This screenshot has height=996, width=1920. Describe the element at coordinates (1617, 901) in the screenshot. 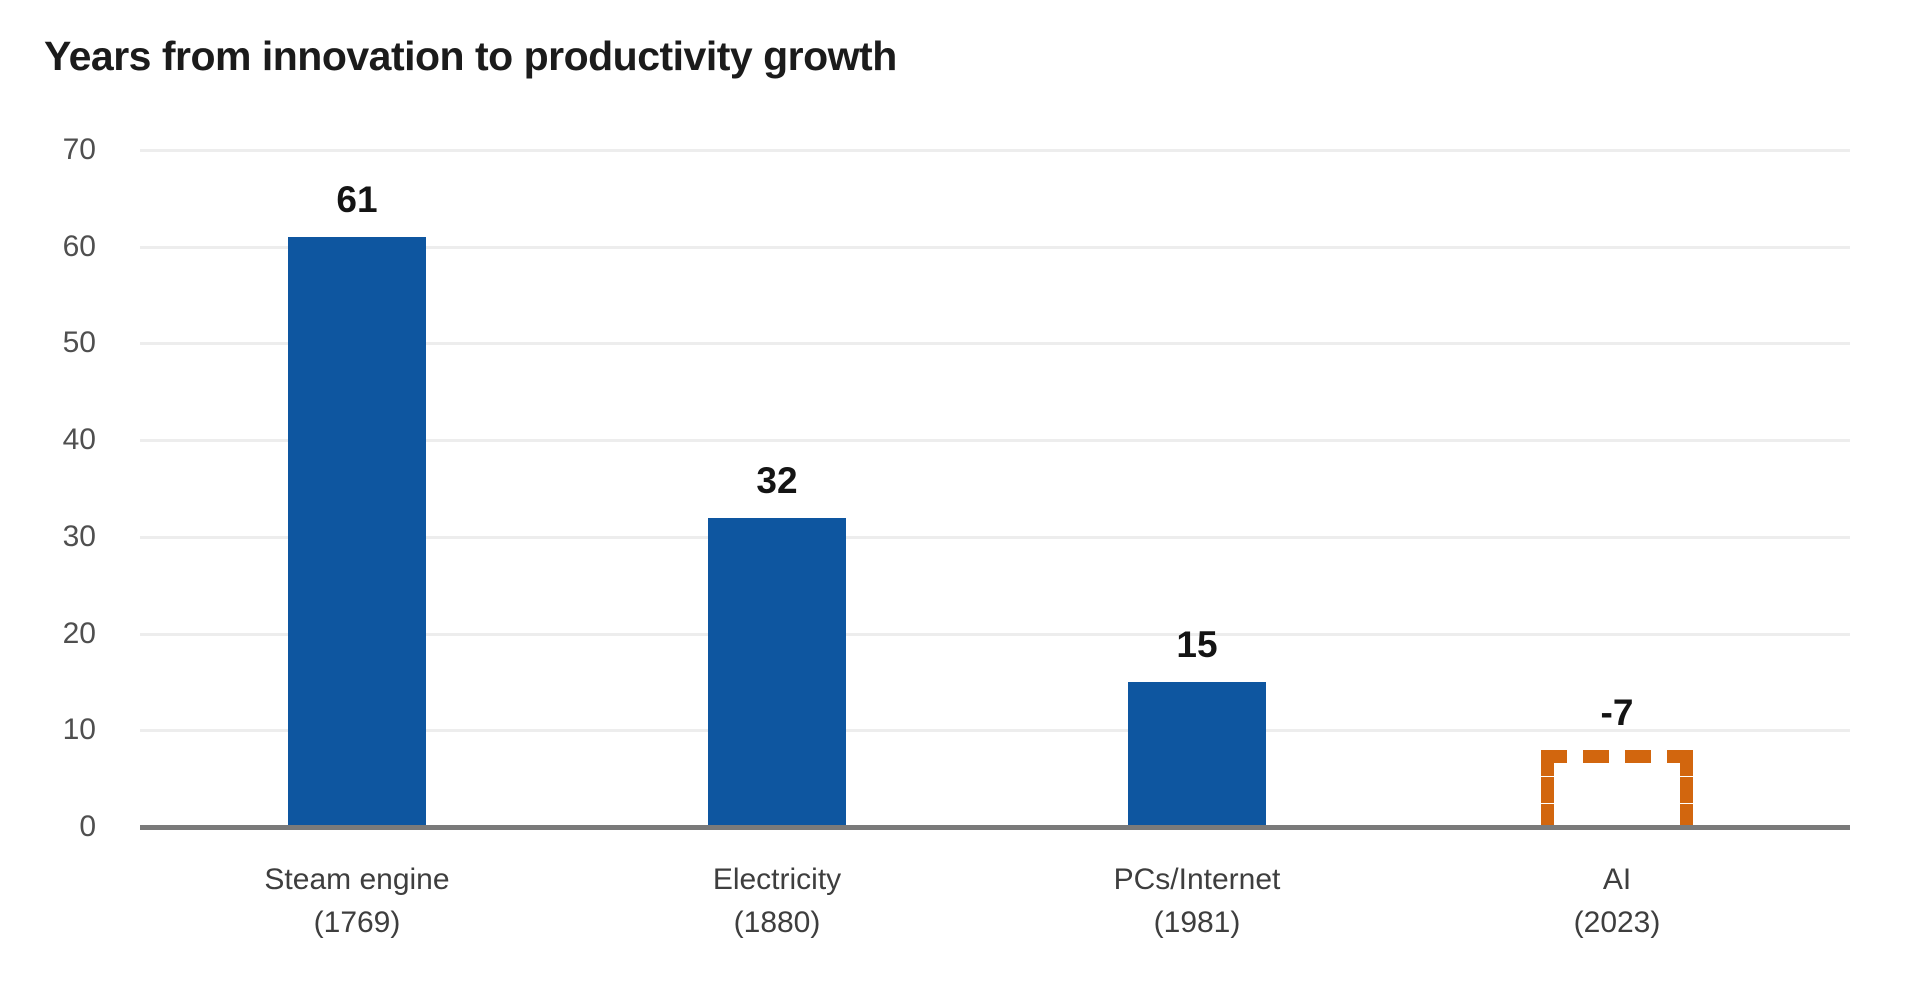

I see `category-label-ai: AI (2023)` at that location.